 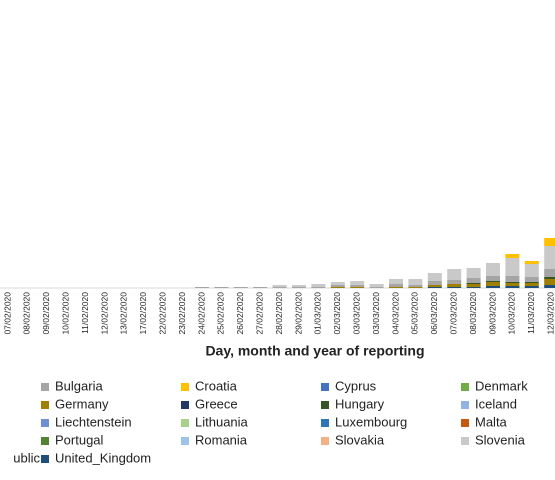 I want to click on legend-label: Malta, so click(x=491, y=421).